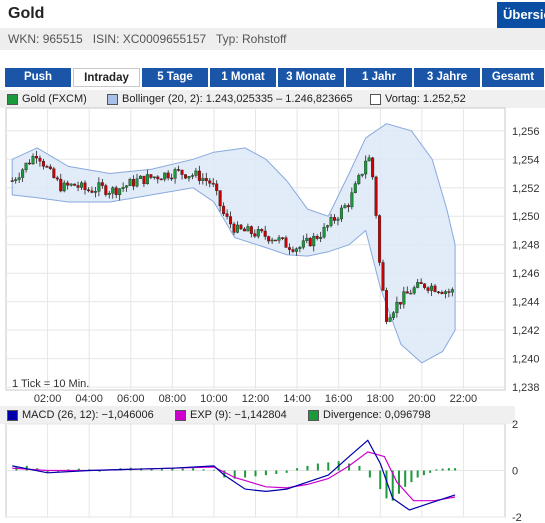 The image size is (545, 523). I want to click on x-tick-label: 20:00, so click(422, 399).